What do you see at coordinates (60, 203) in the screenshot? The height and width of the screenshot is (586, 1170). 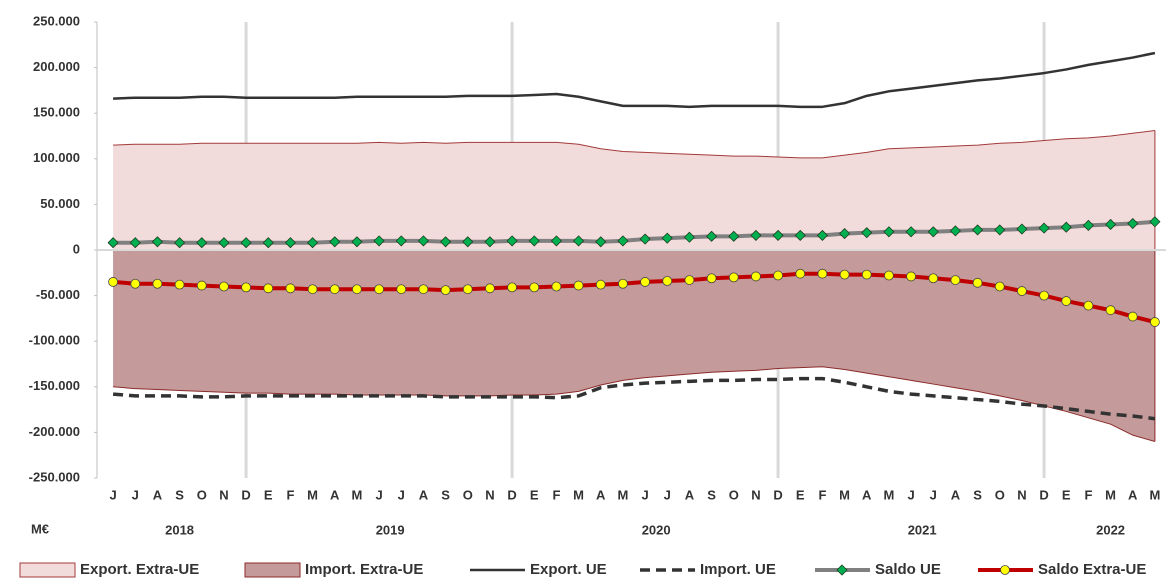 I see `y-tick-label: 50.000` at bounding box center [60, 203].